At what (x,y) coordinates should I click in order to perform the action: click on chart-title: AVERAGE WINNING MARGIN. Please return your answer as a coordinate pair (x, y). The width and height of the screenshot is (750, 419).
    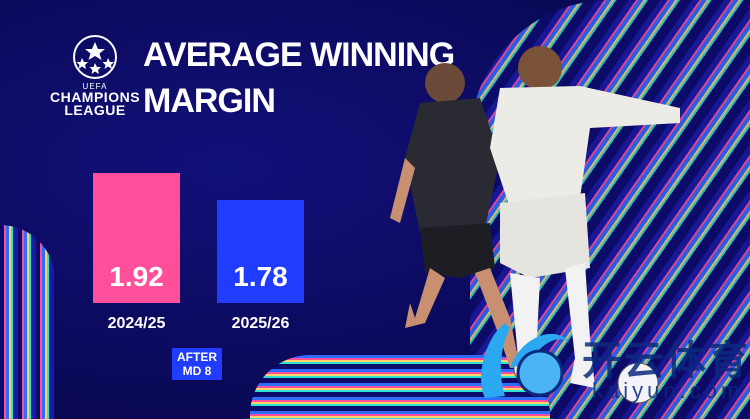
    Looking at the image, I should click on (303, 78).